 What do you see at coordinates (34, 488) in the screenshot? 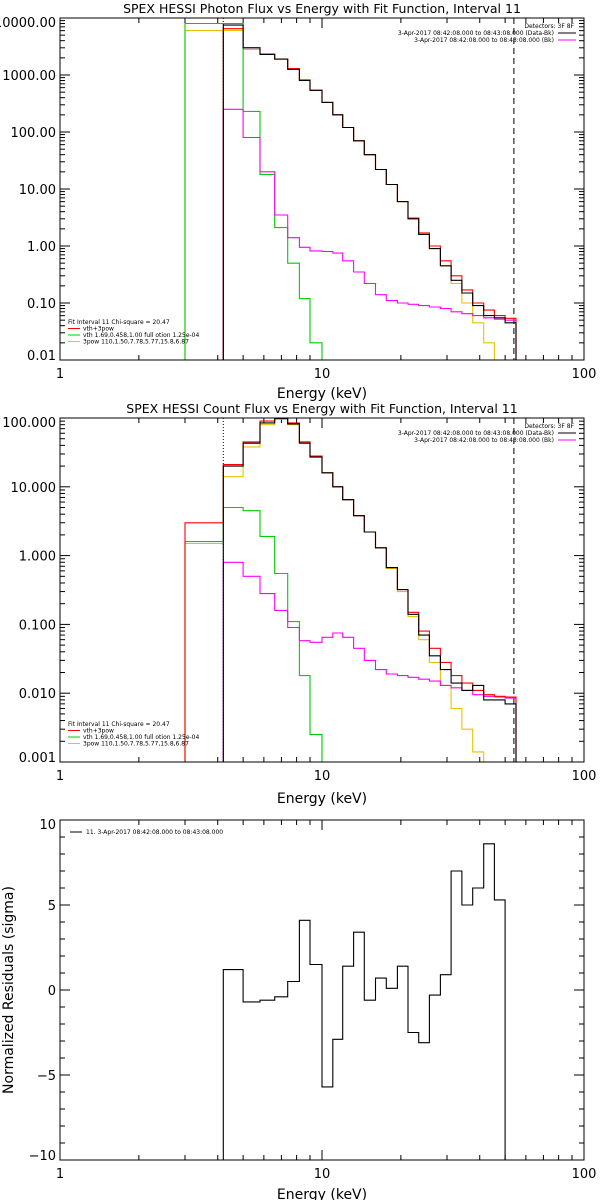
I see `y-tick-label: 10.000` at bounding box center [34, 488].